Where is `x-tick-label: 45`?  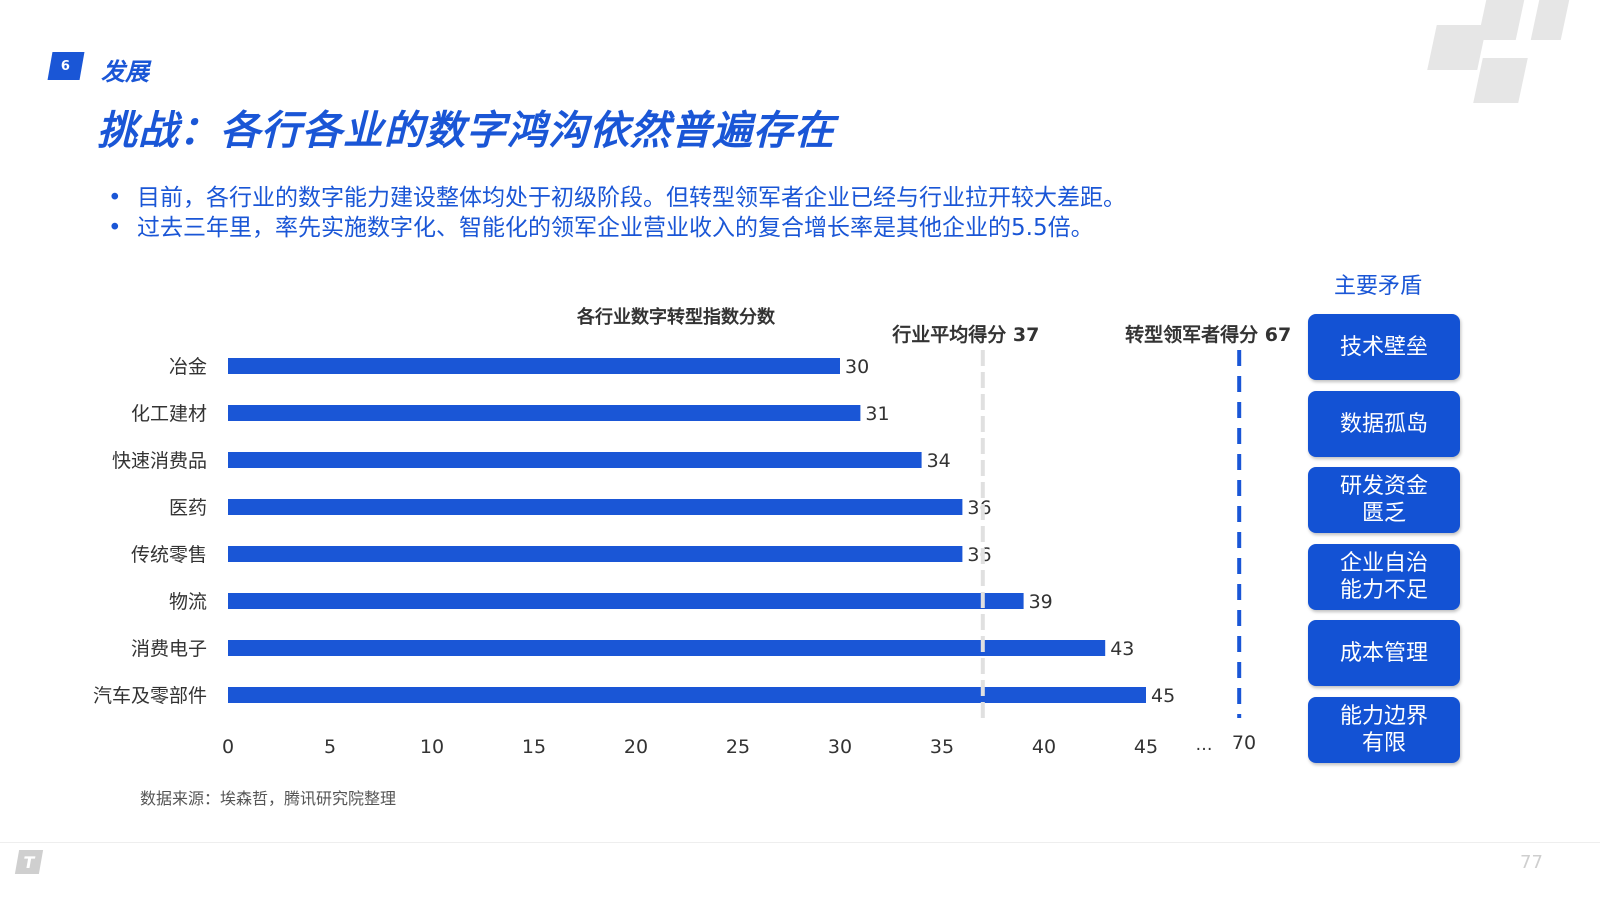 x-tick-label: 45 is located at coordinates (1146, 747).